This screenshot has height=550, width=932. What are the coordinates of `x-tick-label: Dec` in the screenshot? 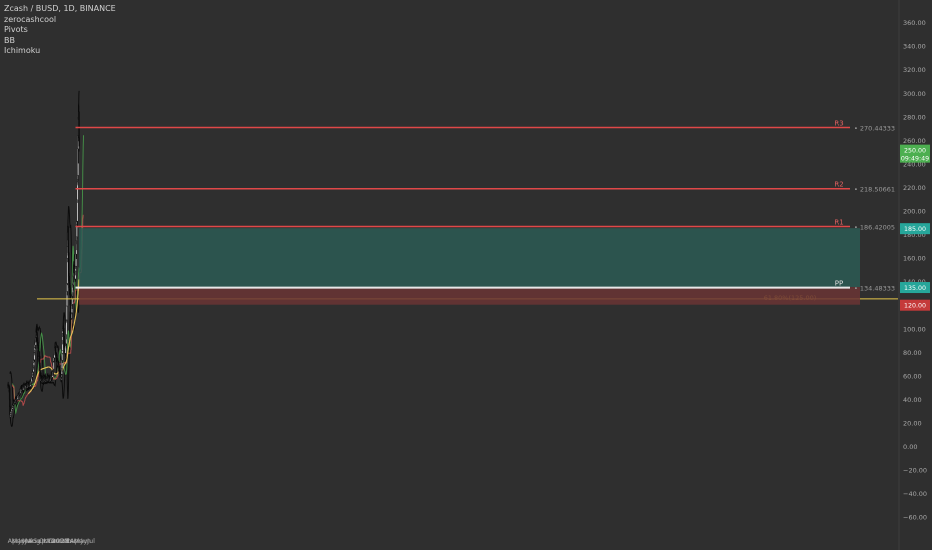 It's located at (55, 541).